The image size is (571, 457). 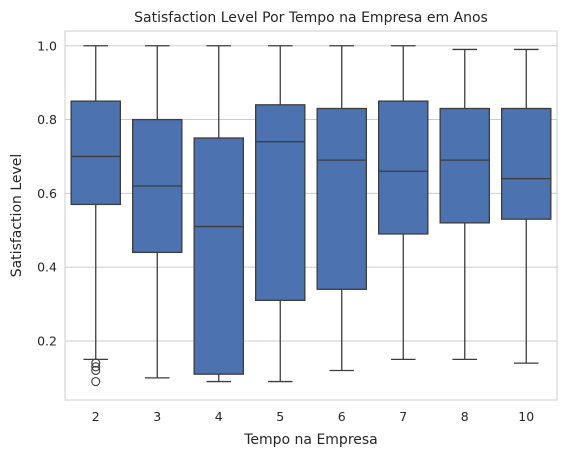 I want to click on y-tick-label: 0.6, so click(x=47, y=193).